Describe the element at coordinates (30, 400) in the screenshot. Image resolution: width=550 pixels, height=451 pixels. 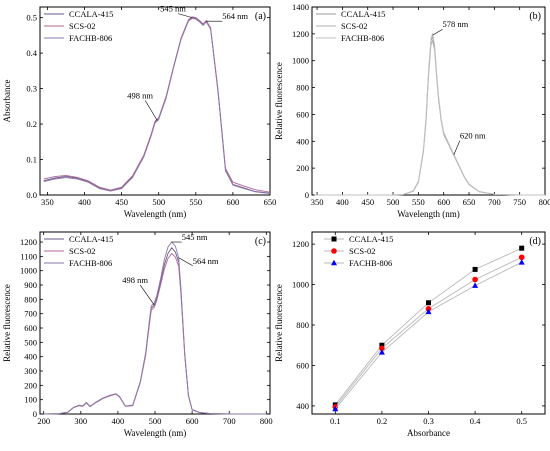
I see `y-tick-label: 100` at that location.